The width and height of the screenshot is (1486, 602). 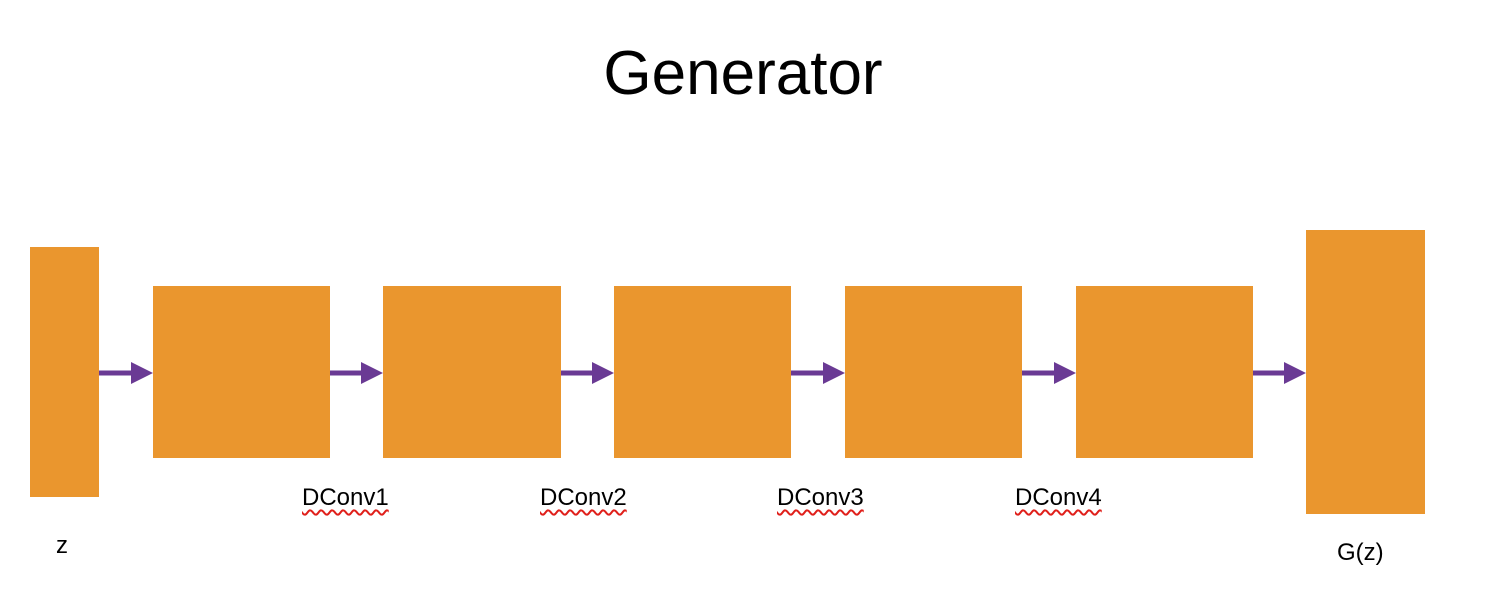 What do you see at coordinates (345, 497) in the screenshot?
I see `dconv1-label: DConv1` at bounding box center [345, 497].